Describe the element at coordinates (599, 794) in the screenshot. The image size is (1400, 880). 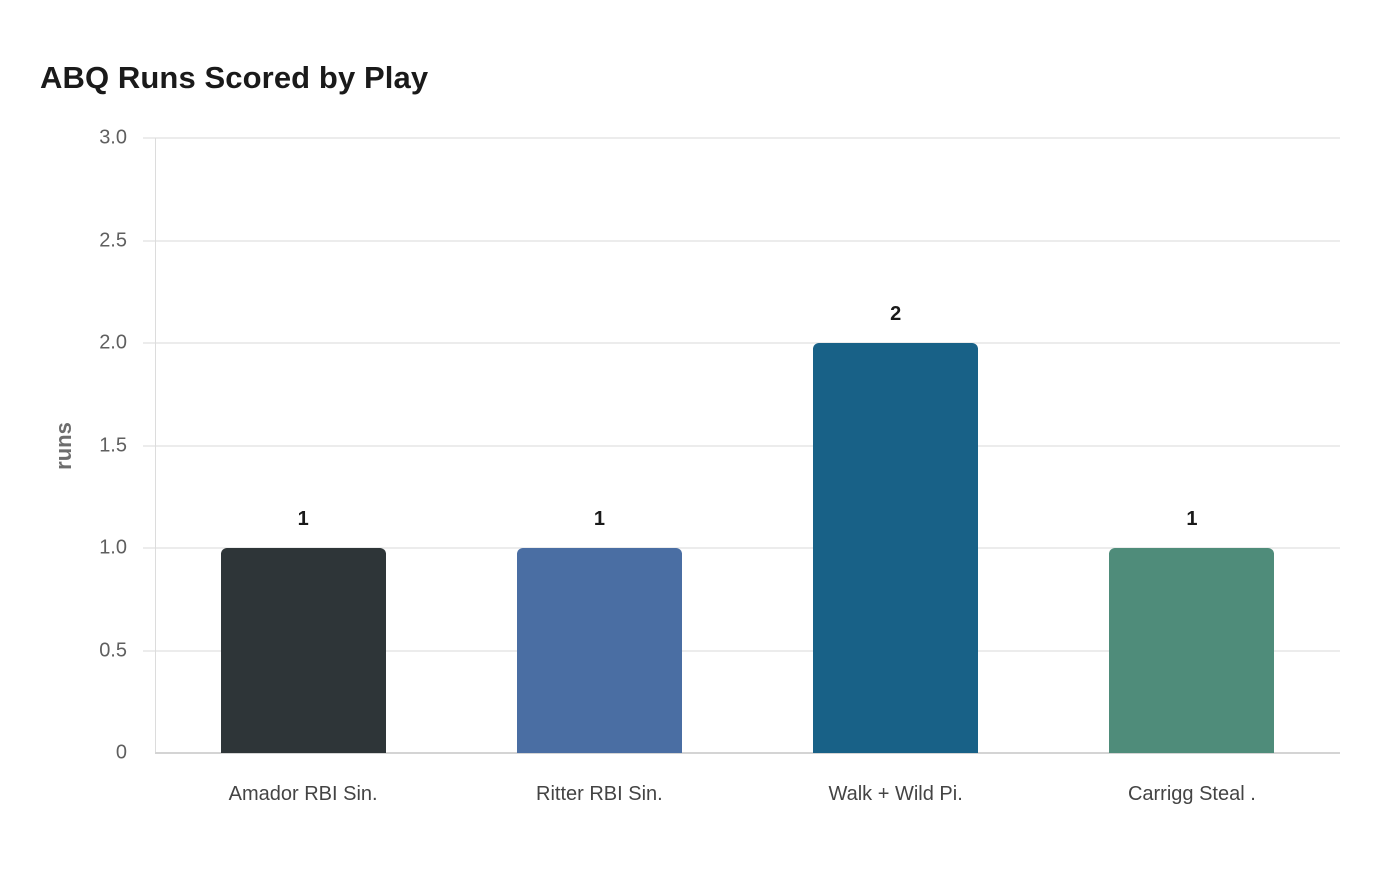
I see `x-tick-label: Ritter RBI Sin.` at that location.